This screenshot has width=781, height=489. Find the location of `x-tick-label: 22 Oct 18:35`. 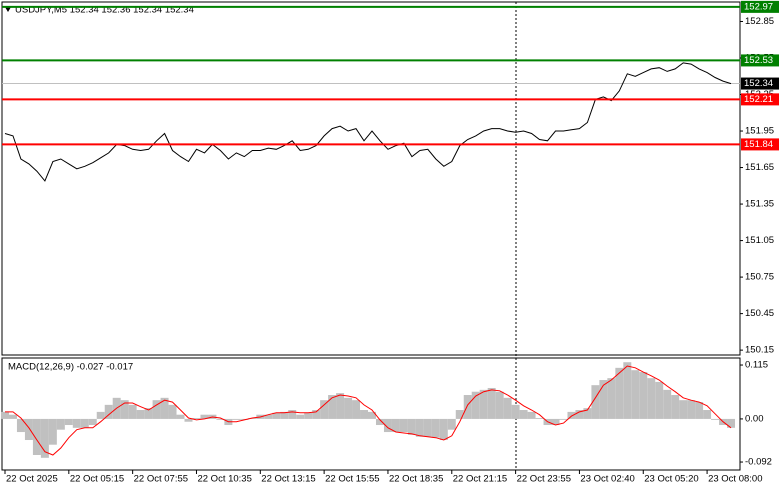

x-tick-label: 22 Oct 18:35 is located at coordinates (416, 479).